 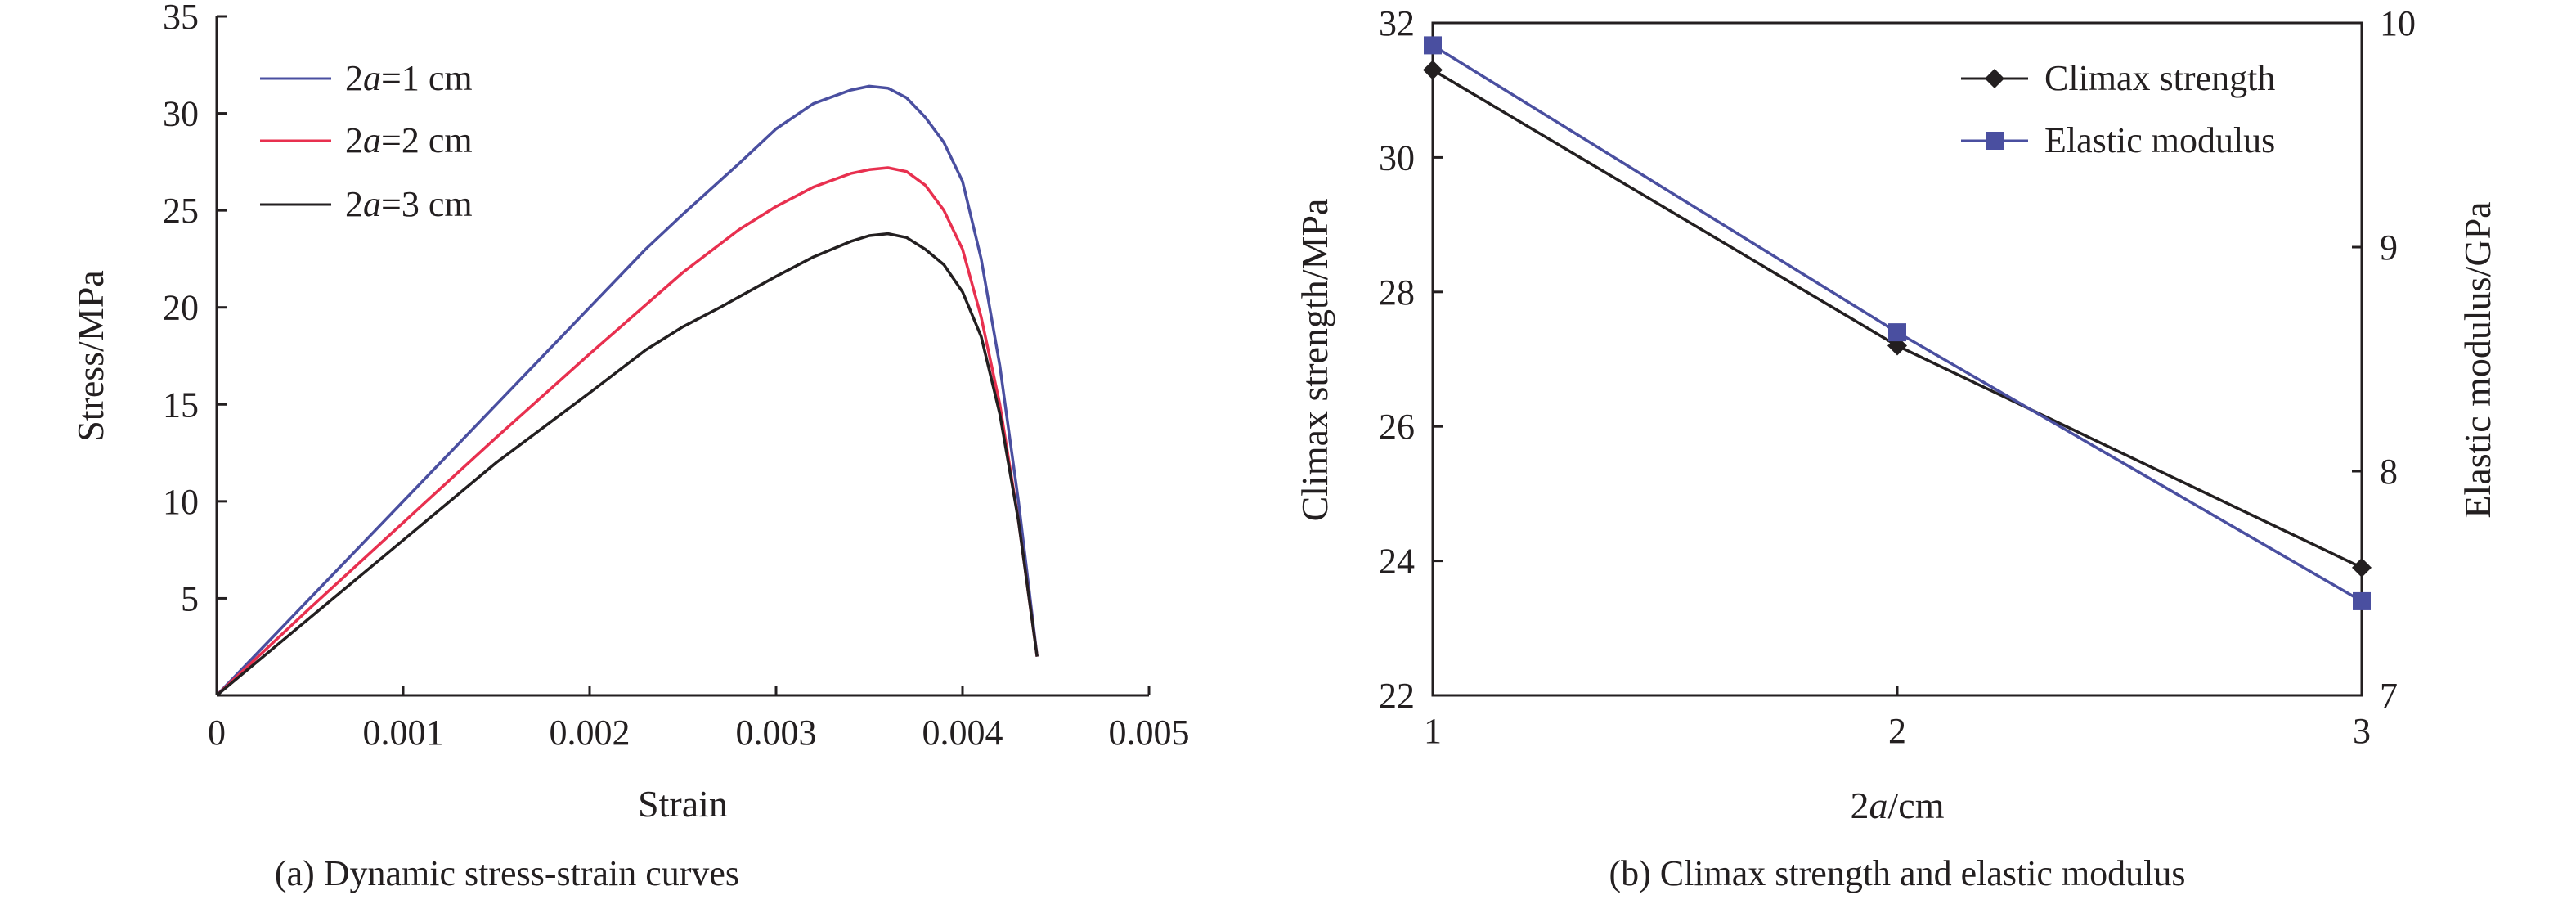 I want to click on panel-a-legend: 2a=1 cm 2a=2 cm 2a=3 cm, so click(x=366, y=141).